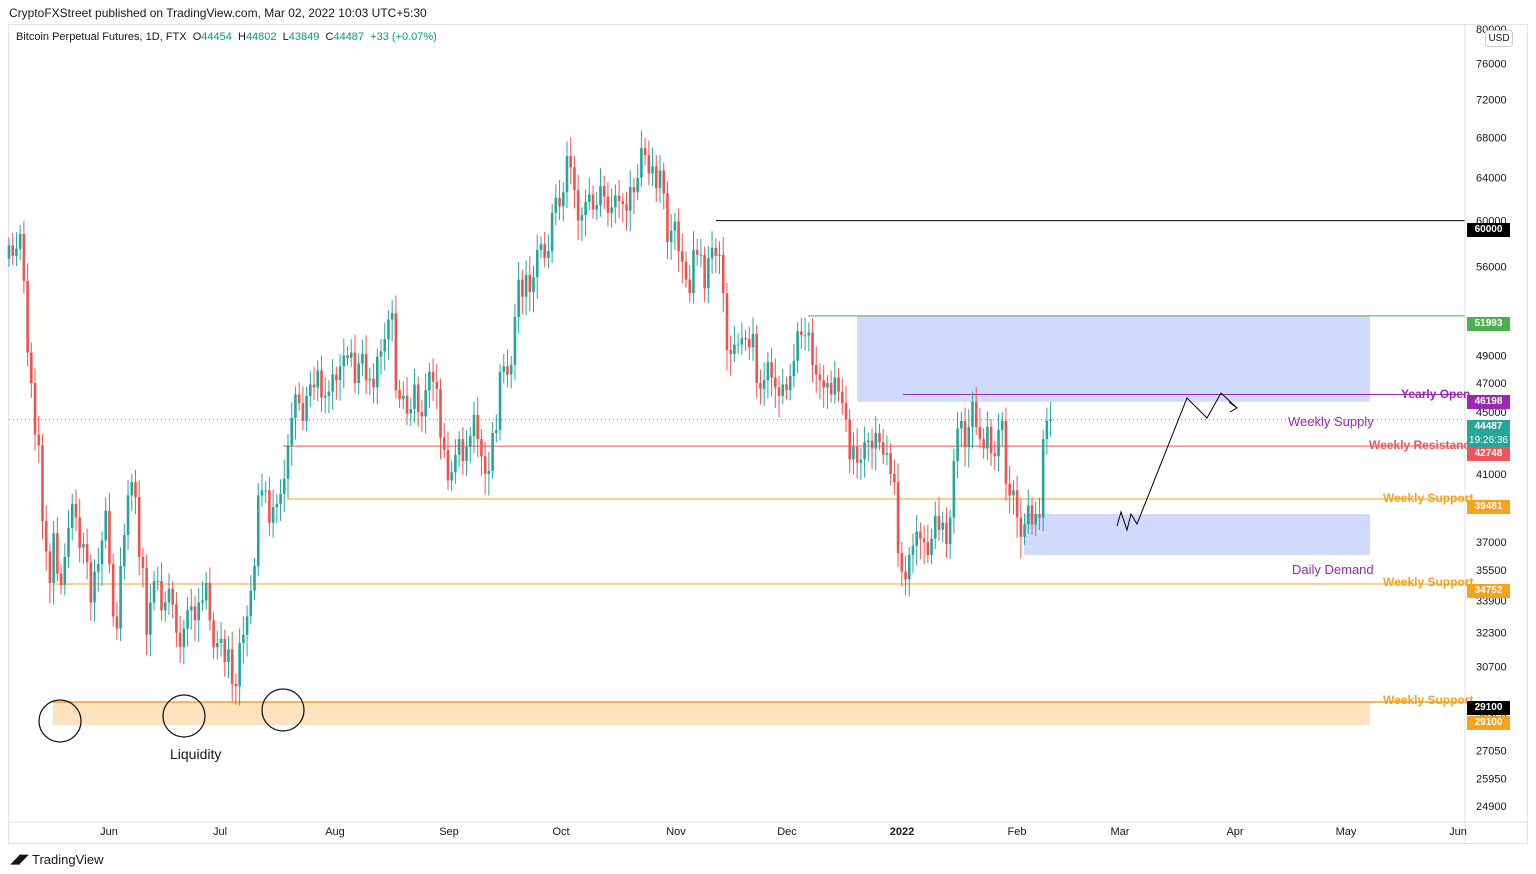 The image size is (1536, 874). I want to click on badge-29100-black: 29100, so click(1488, 708).